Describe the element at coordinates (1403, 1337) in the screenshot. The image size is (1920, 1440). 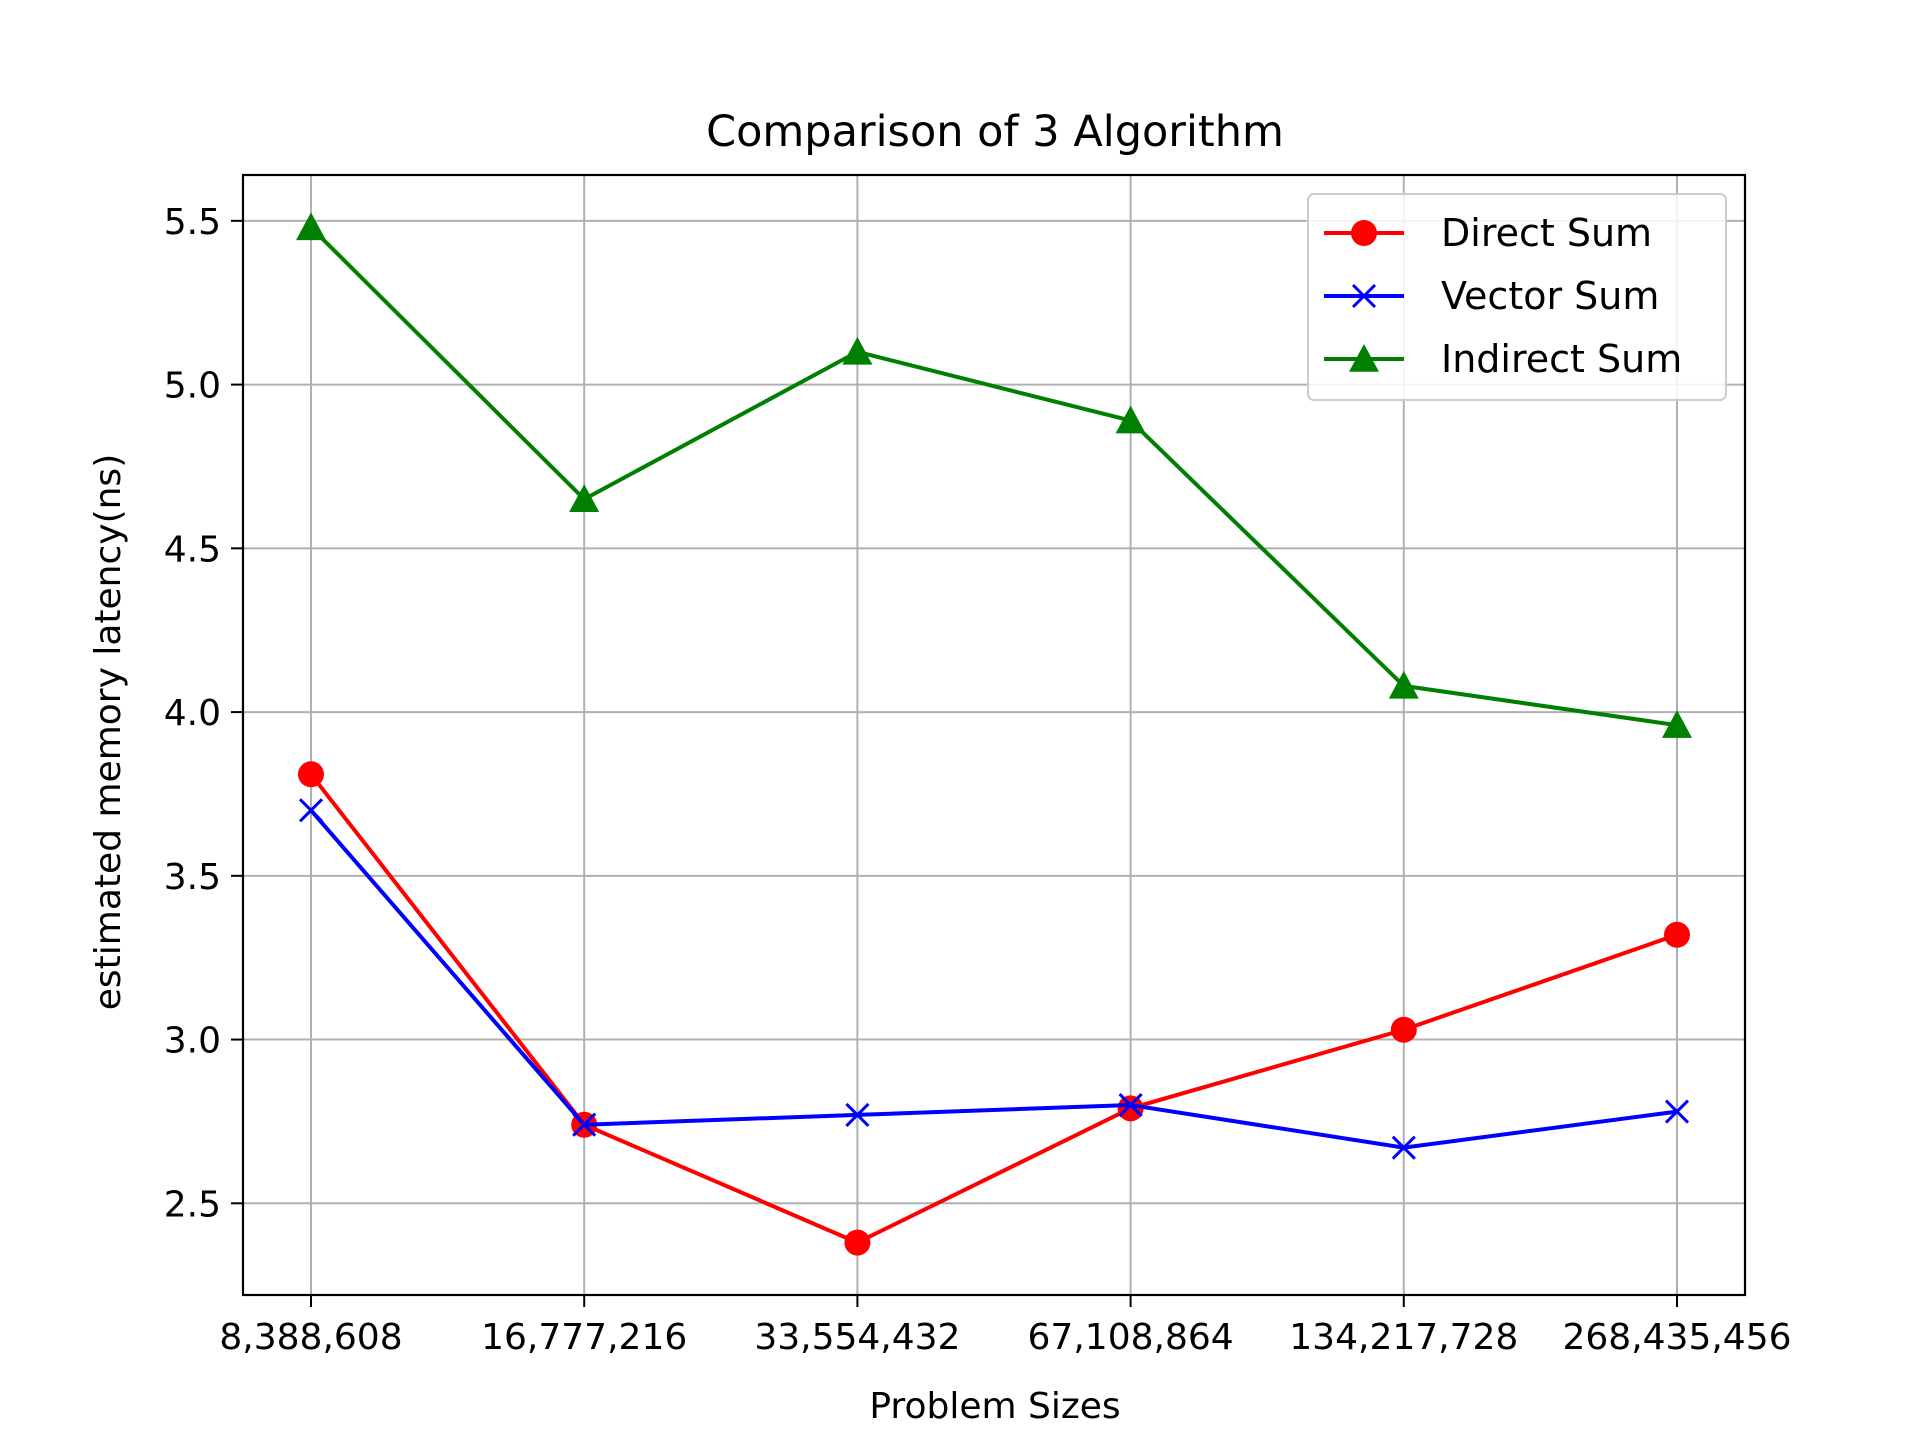
I see `x-tick-label: 134,217,728` at that location.